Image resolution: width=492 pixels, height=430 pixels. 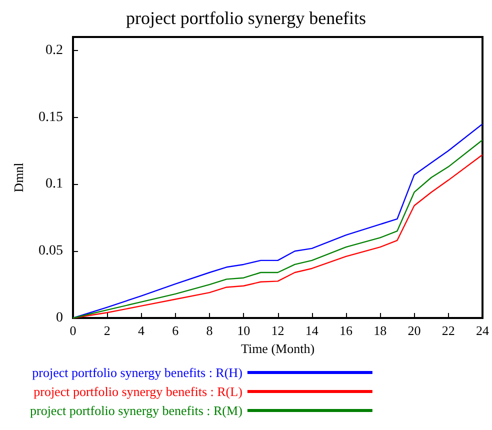 What do you see at coordinates (59, 318) in the screenshot?
I see `y-tick-label: 0` at bounding box center [59, 318].